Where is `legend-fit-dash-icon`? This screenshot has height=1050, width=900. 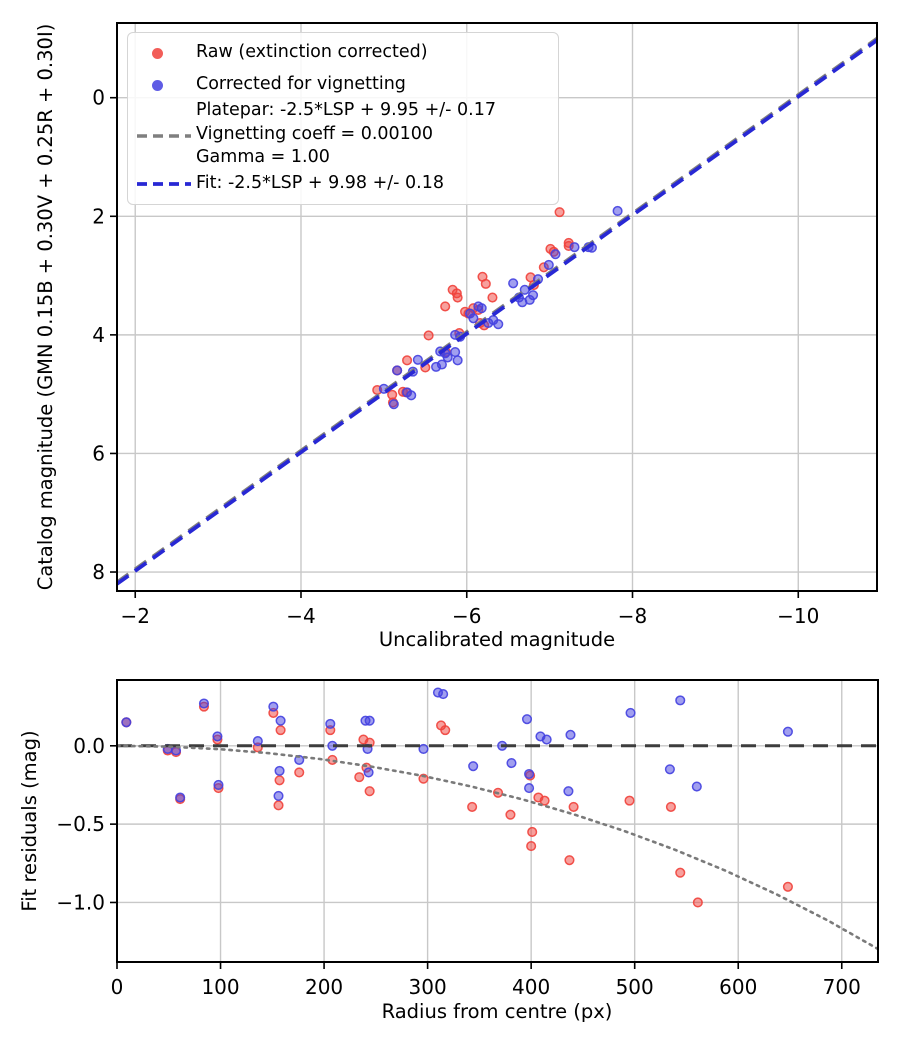
legend-fit-dash-icon is located at coordinates (164, 184).